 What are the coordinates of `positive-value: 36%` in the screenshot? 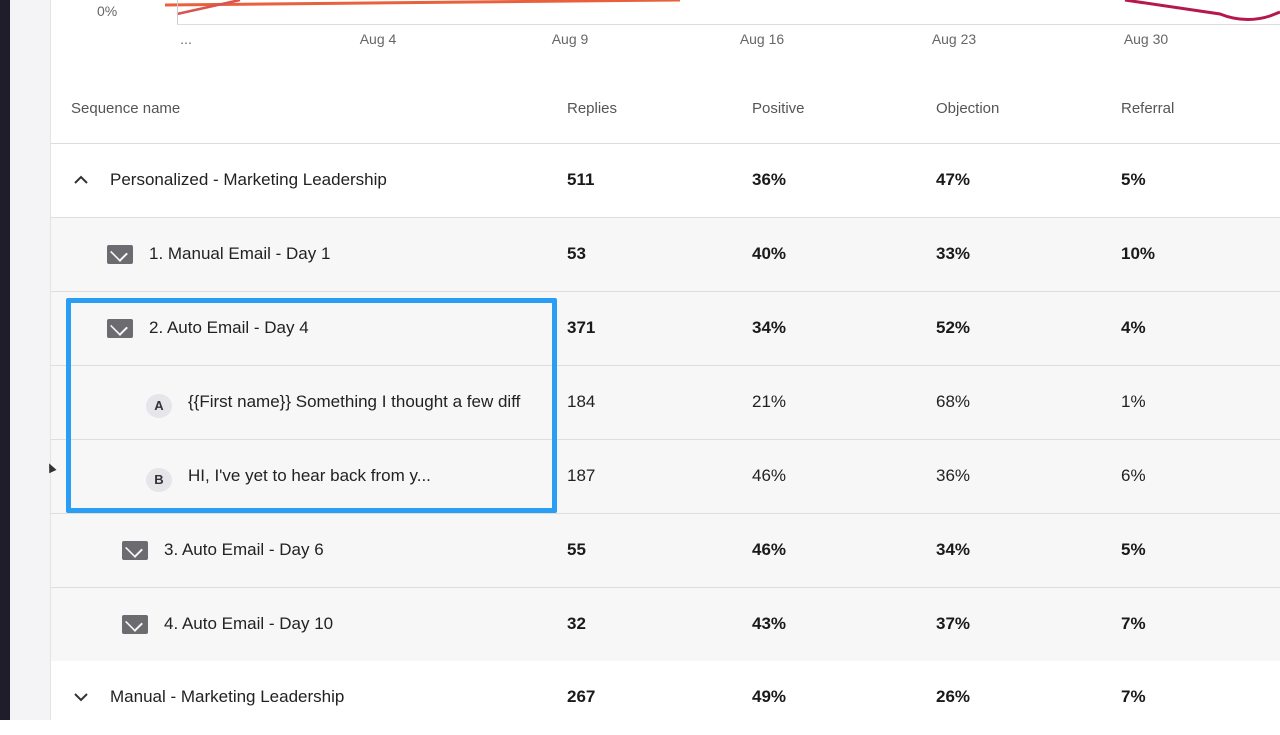 It's located at (769, 179).